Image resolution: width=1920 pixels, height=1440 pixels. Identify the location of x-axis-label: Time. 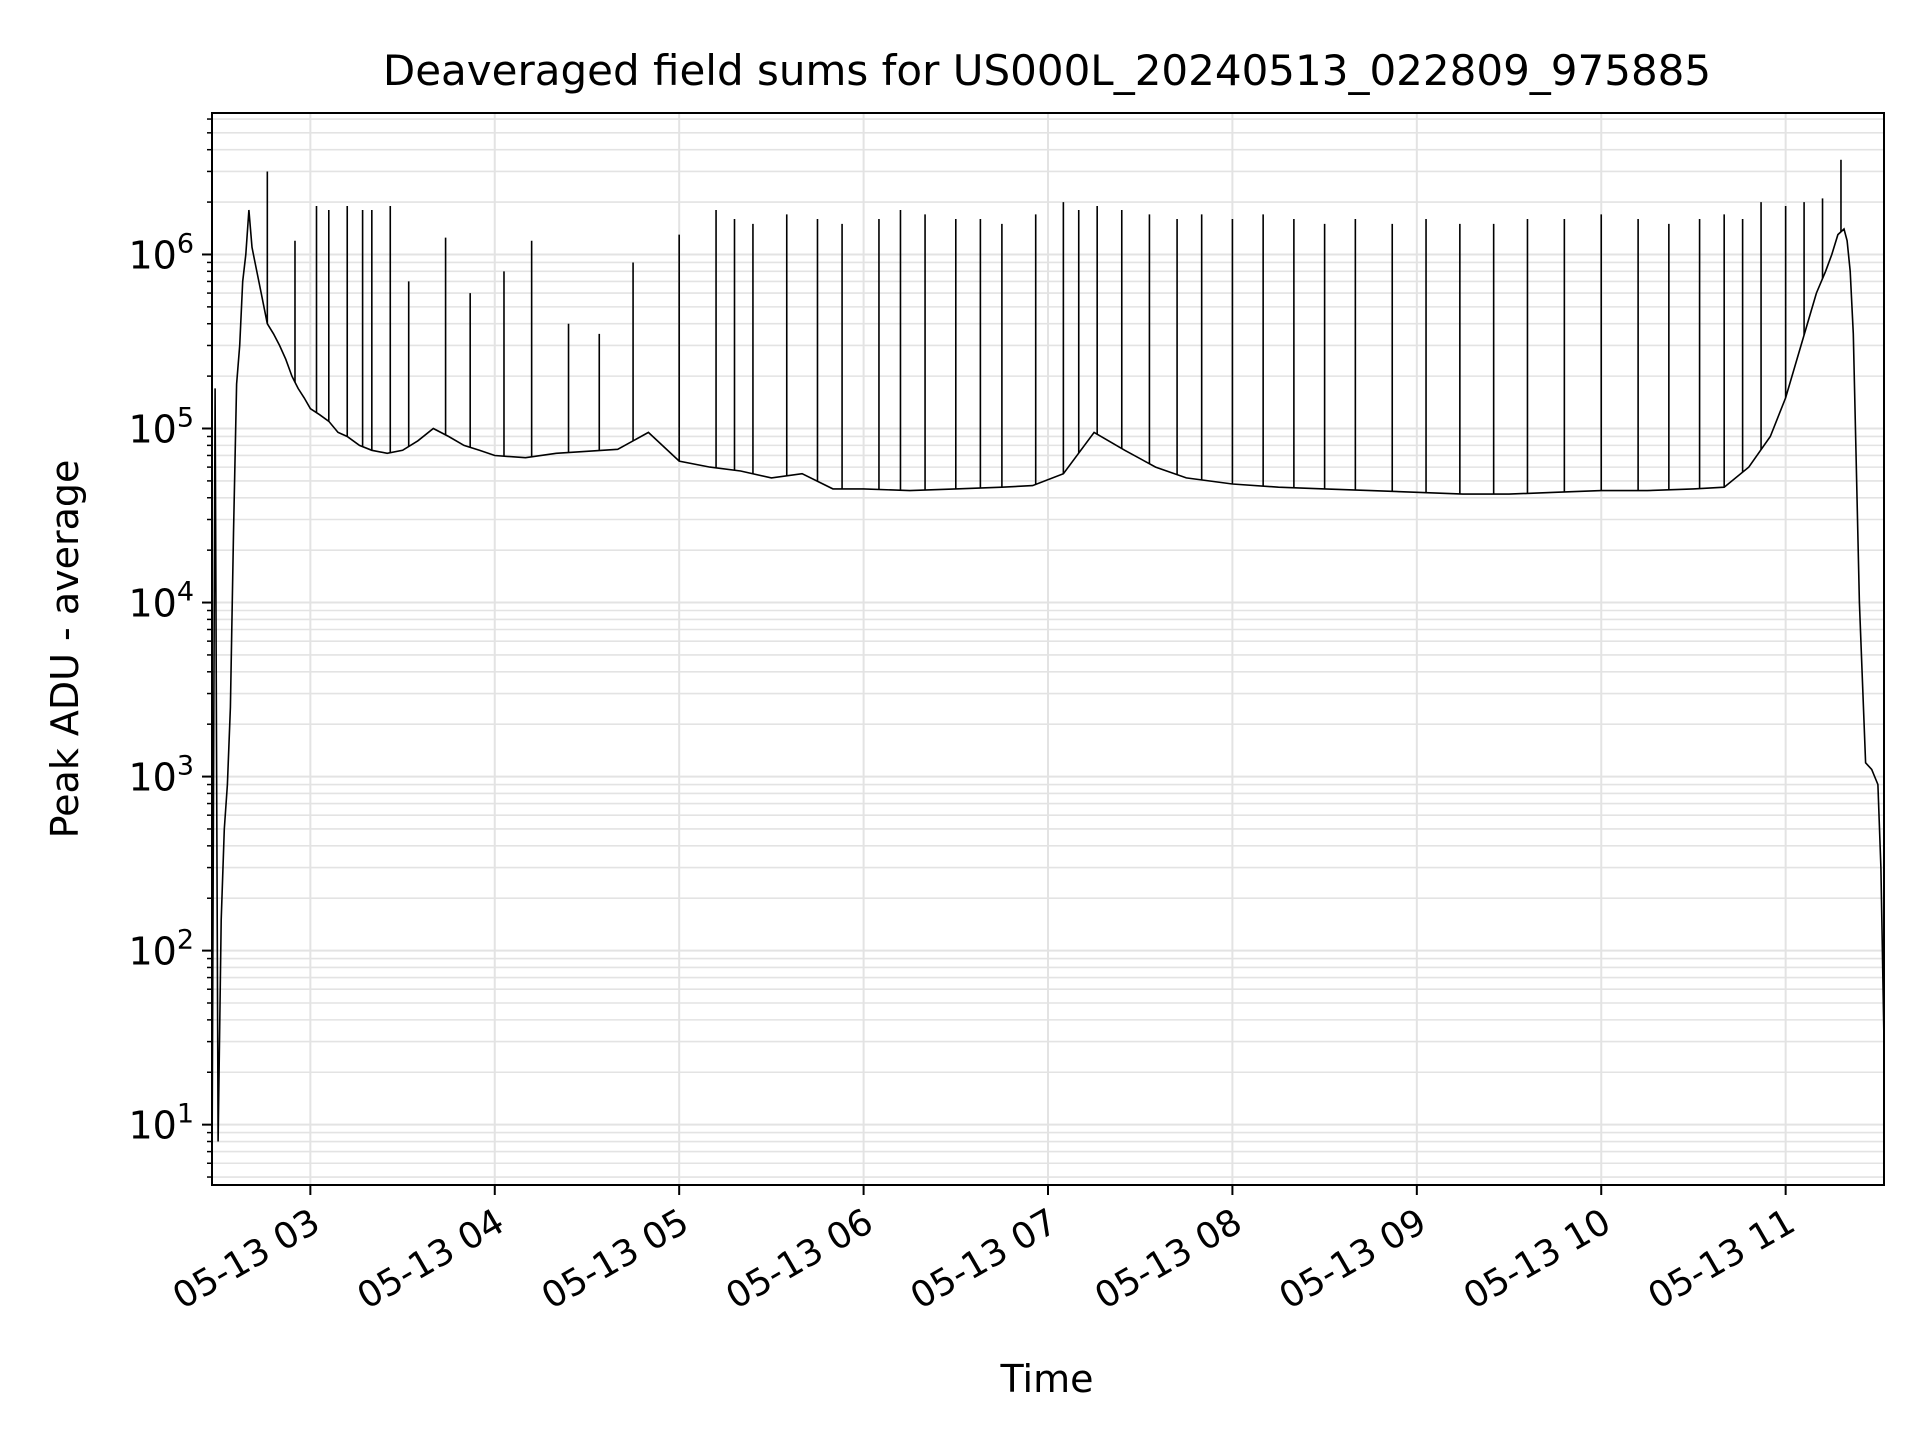
(1047, 1379).